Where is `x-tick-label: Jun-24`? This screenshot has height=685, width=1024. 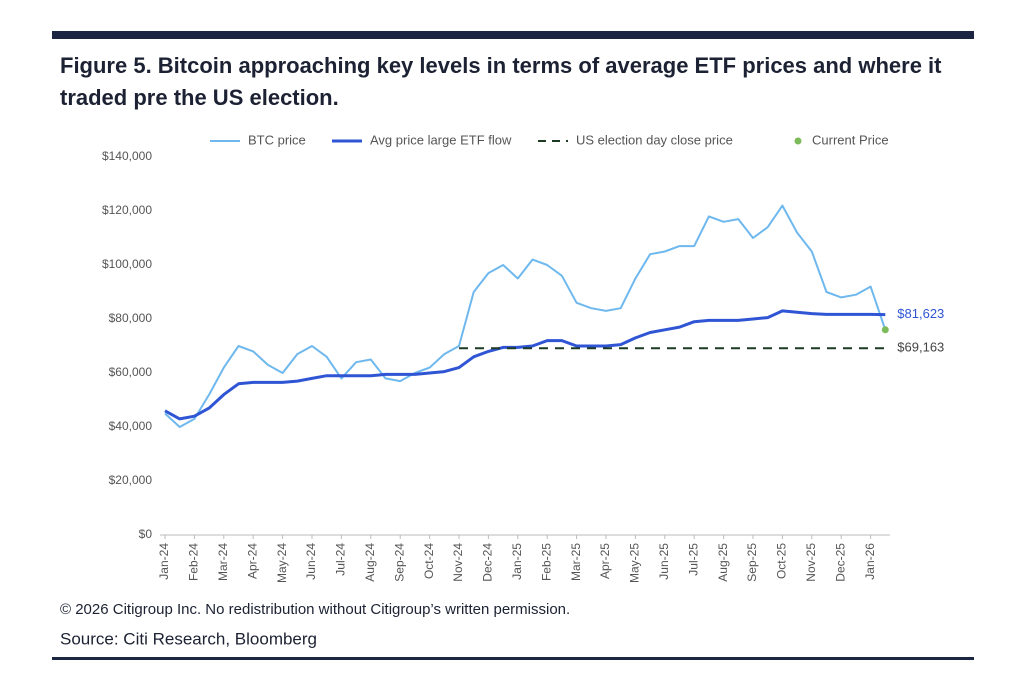
x-tick-label: Jun-24 is located at coordinates (311, 561).